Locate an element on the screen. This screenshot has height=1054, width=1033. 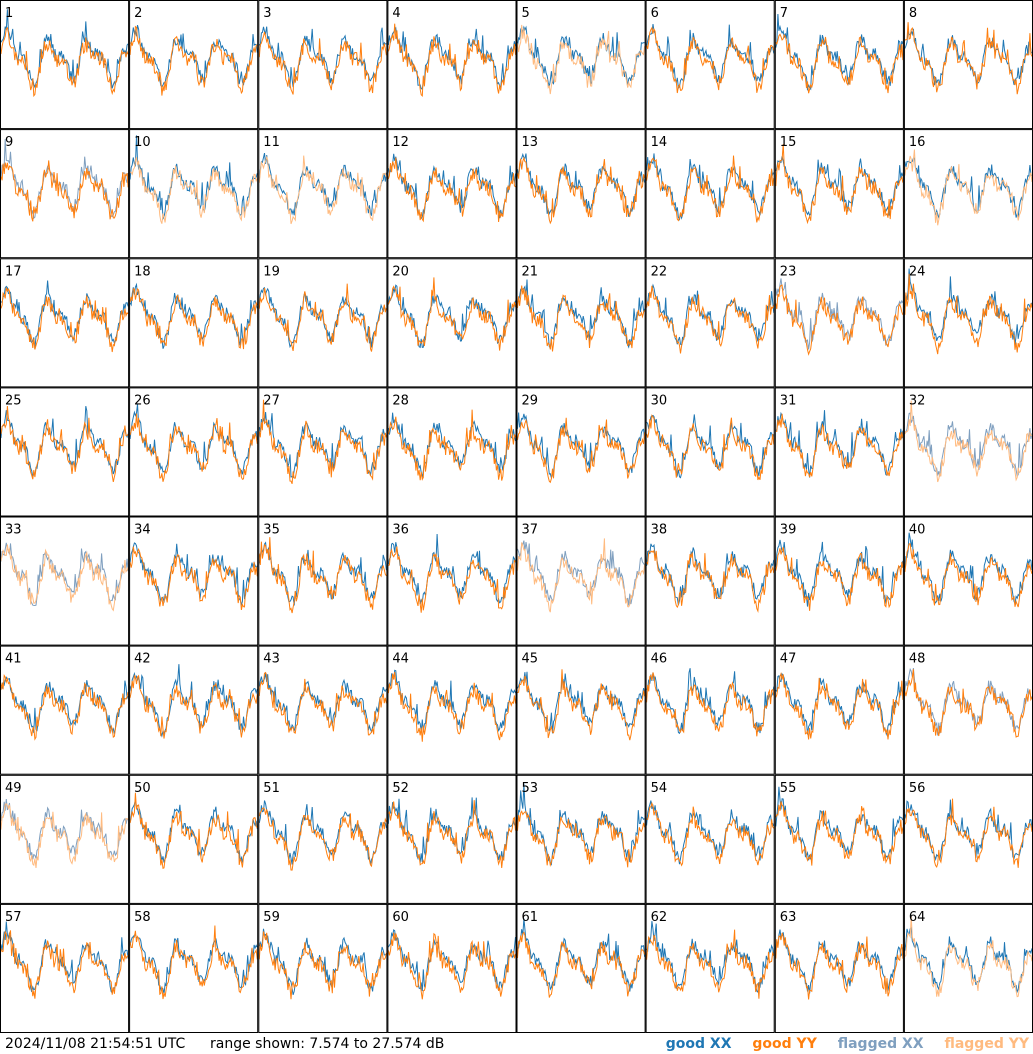
panel-27: 27 is located at coordinates (323, 452).